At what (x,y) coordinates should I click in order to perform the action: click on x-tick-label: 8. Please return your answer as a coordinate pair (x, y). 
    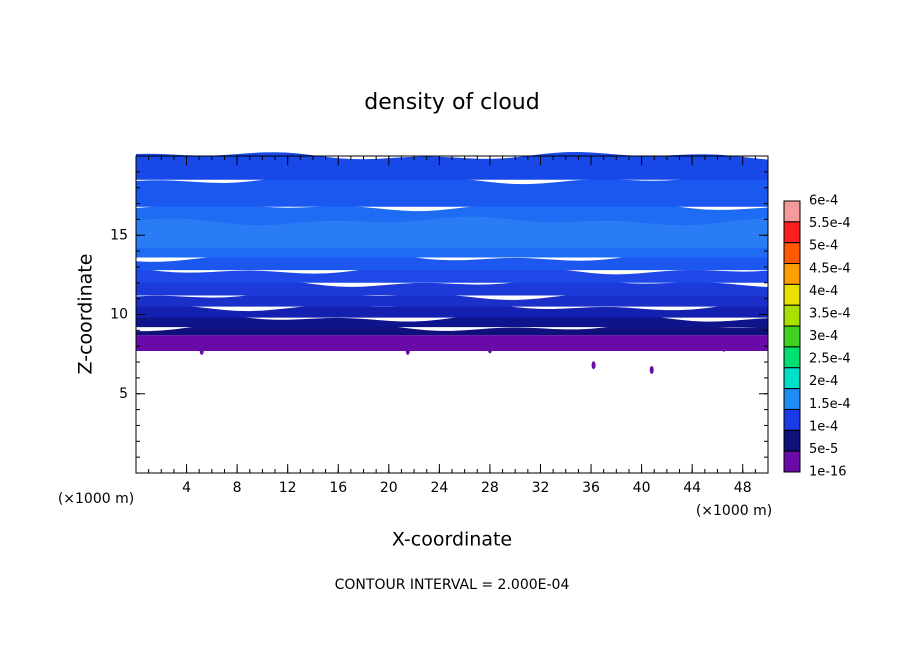
    Looking at the image, I should click on (237, 488).